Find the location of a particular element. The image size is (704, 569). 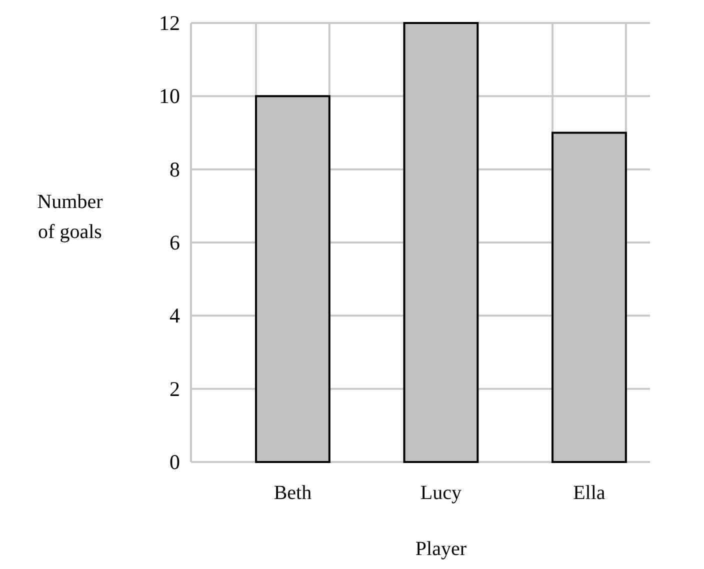

y-tick-label: 6 is located at coordinates (175, 242).